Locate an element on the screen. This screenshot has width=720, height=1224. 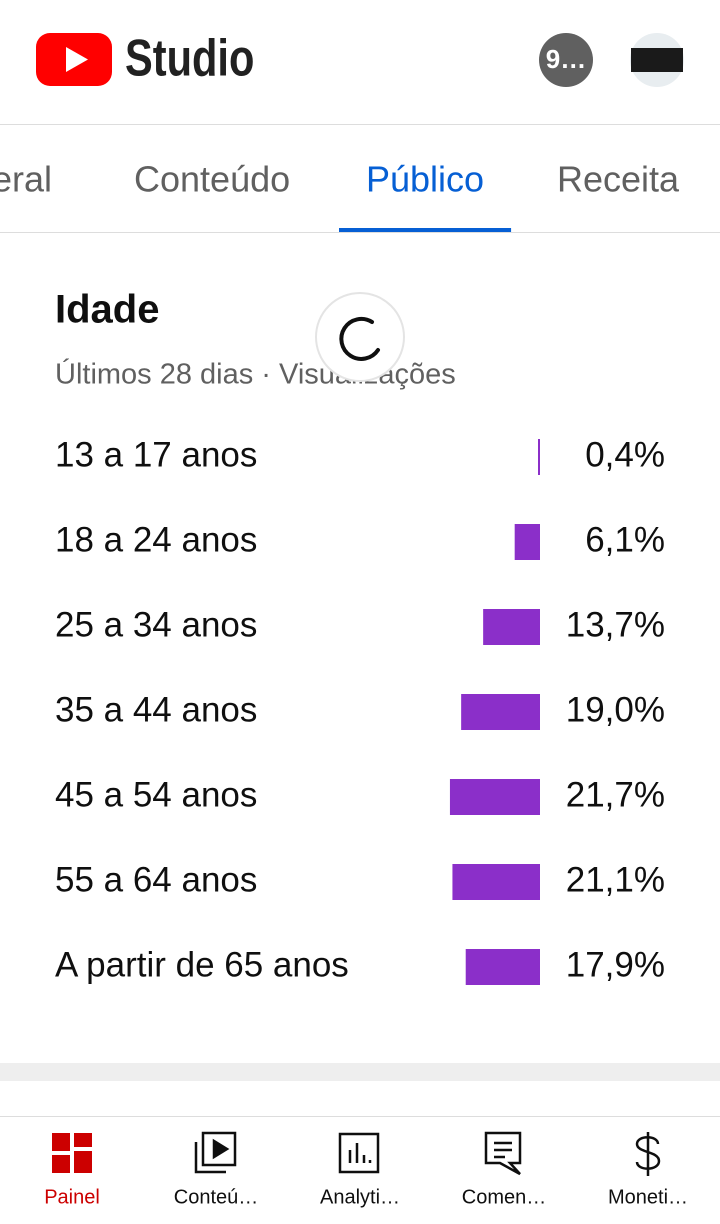
spinner is located at coordinates (360, 337).